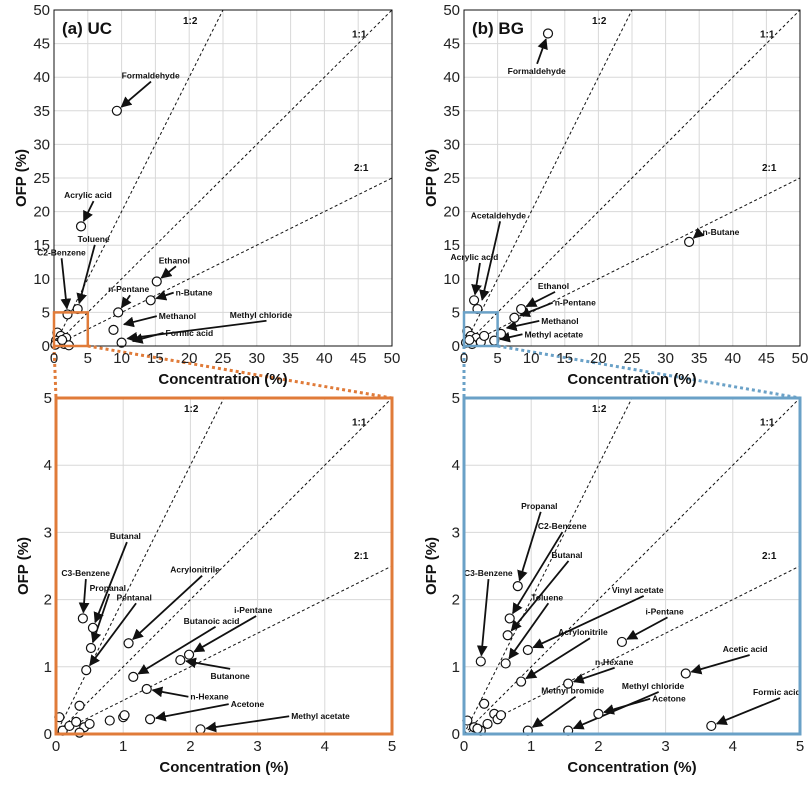 The height and width of the screenshot is (788, 811). What do you see at coordinates (85, 573) in the screenshot?
I see `annotation-label: C3-Benzene` at bounding box center [85, 573].